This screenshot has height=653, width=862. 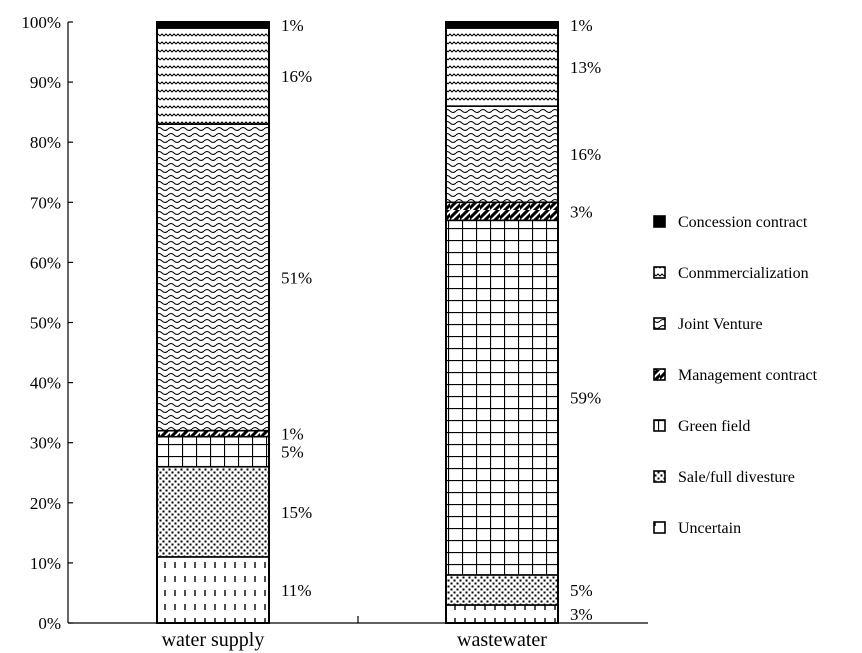 What do you see at coordinates (585, 398) in the screenshot?
I see `segment-data-label: 59%` at bounding box center [585, 398].